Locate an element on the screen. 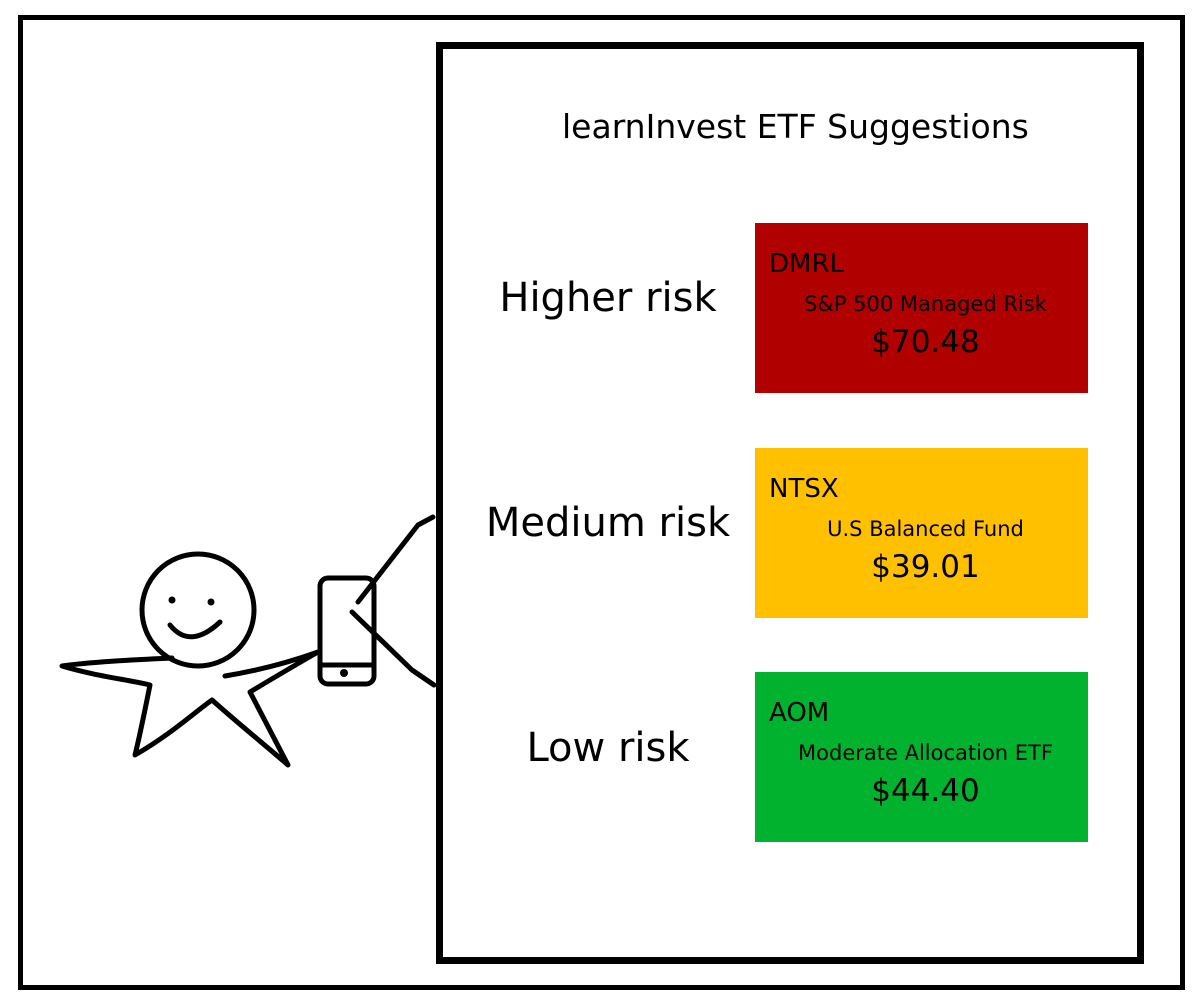 Image resolution: width=1200 pixels, height=1000 pixels. app-title: learnInvest ETF Suggestions is located at coordinates (795, 126).